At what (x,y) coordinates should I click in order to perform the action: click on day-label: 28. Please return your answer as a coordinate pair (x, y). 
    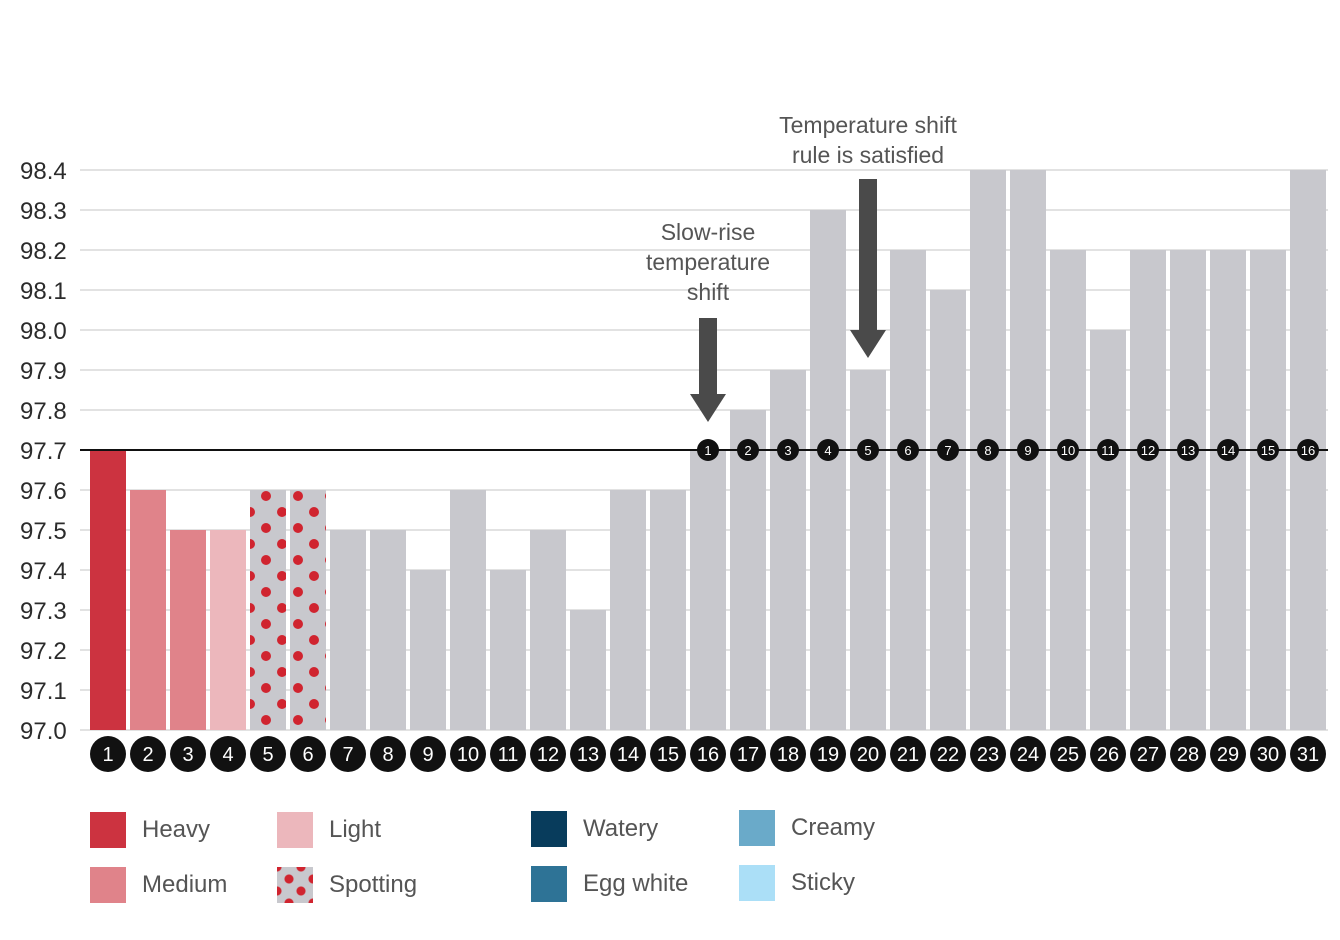
    Looking at the image, I should click on (1188, 755).